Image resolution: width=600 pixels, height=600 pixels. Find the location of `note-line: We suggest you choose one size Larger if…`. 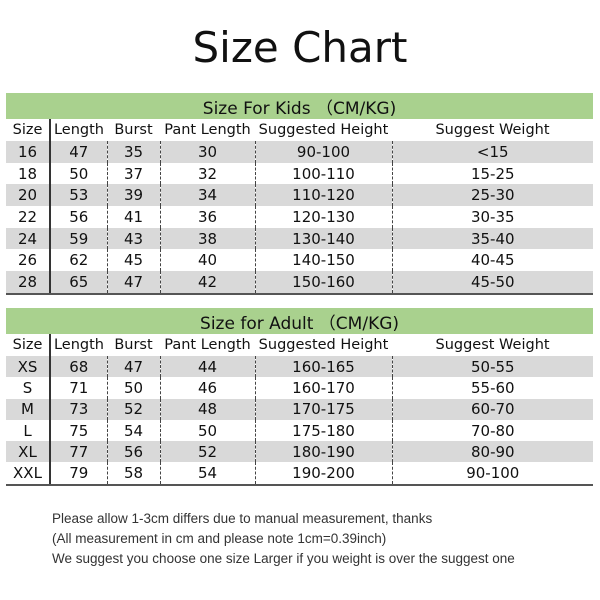

note-line: We suggest you choose one size Larger if… is located at coordinates (283, 558).